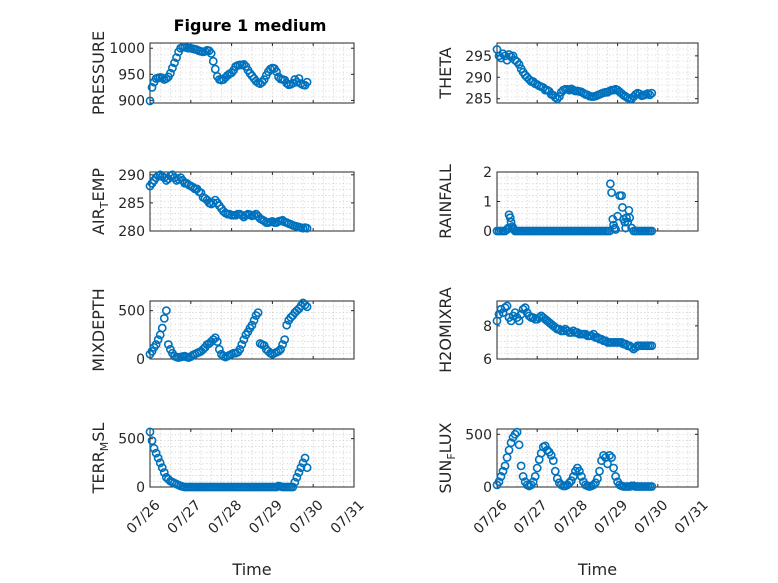 The height and width of the screenshot is (583, 778). I want to click on y-tick-label: 295, so click(478, 57).